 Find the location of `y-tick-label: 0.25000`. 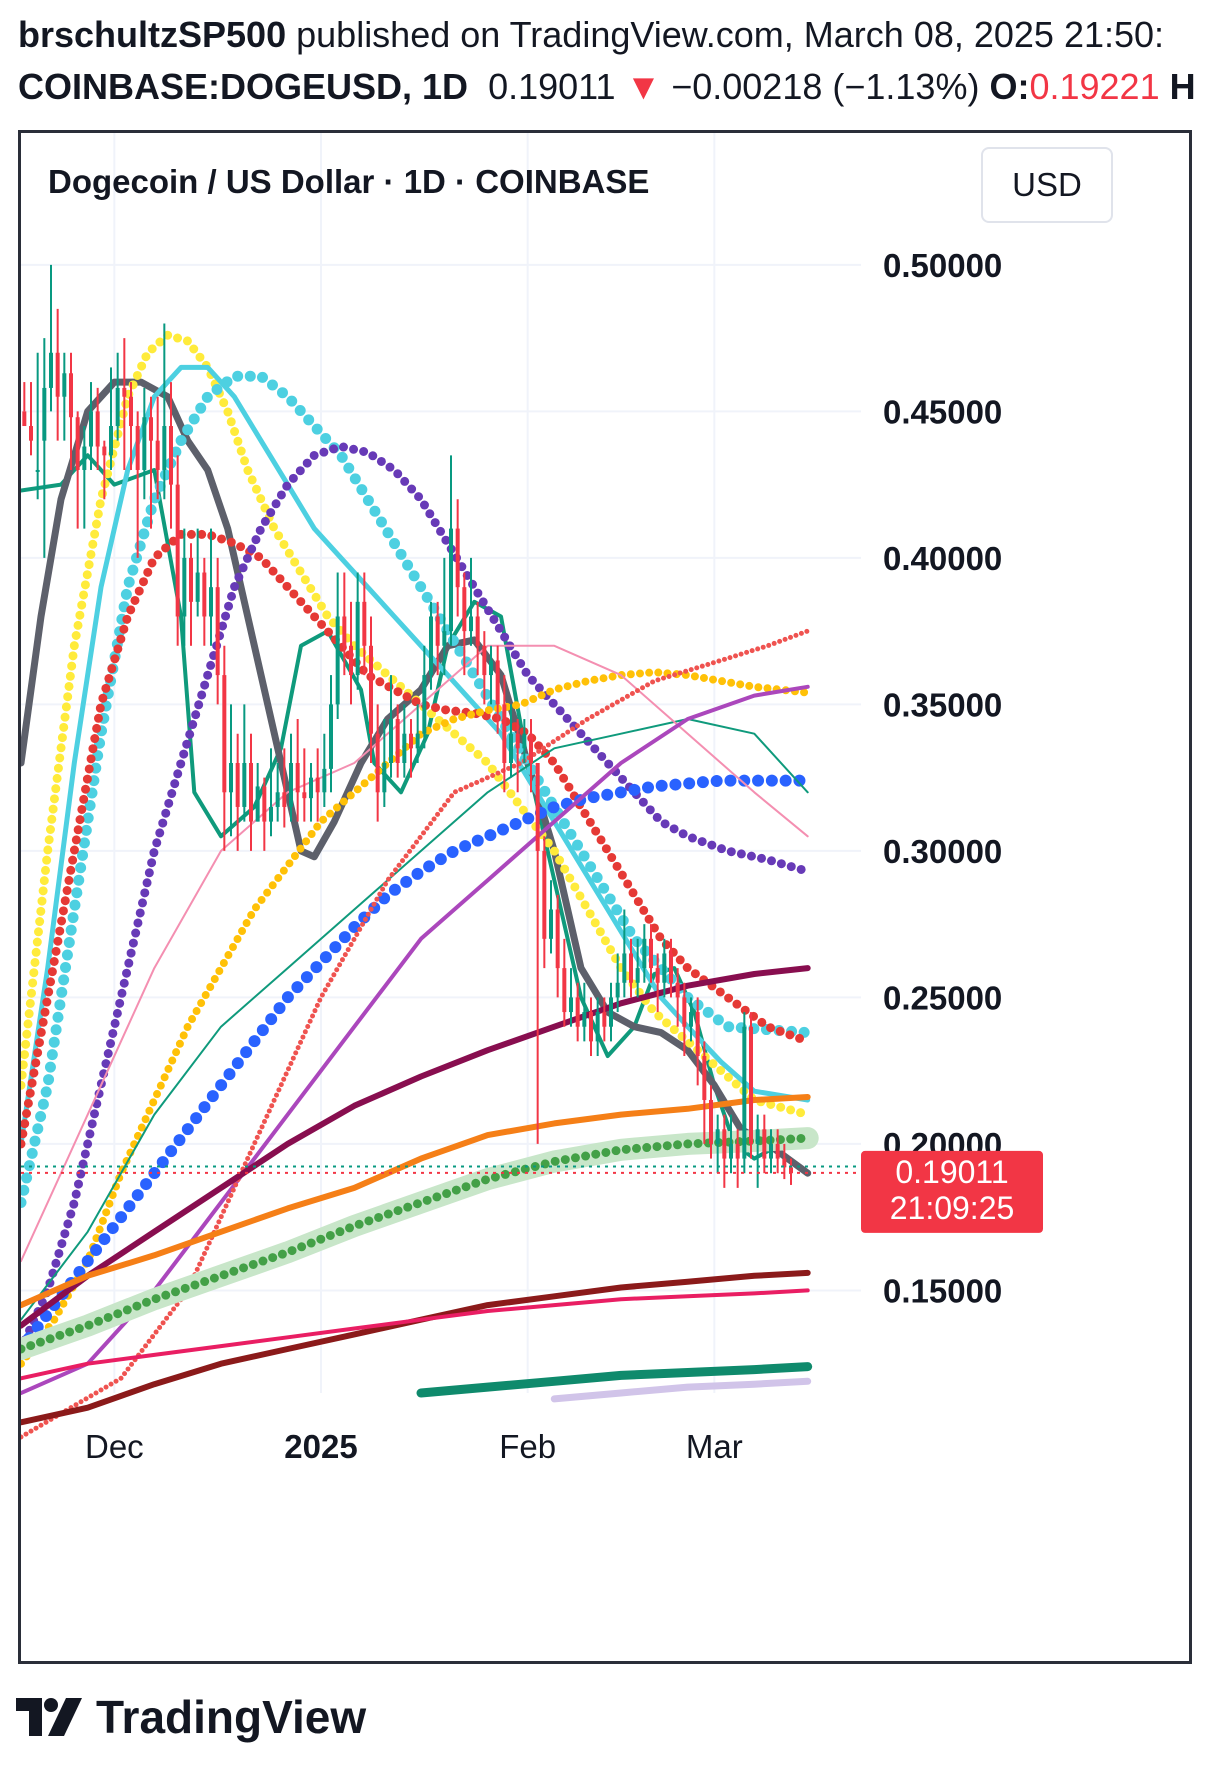

y-tick-label: 0.25000 is located at coordinates (942, 997).